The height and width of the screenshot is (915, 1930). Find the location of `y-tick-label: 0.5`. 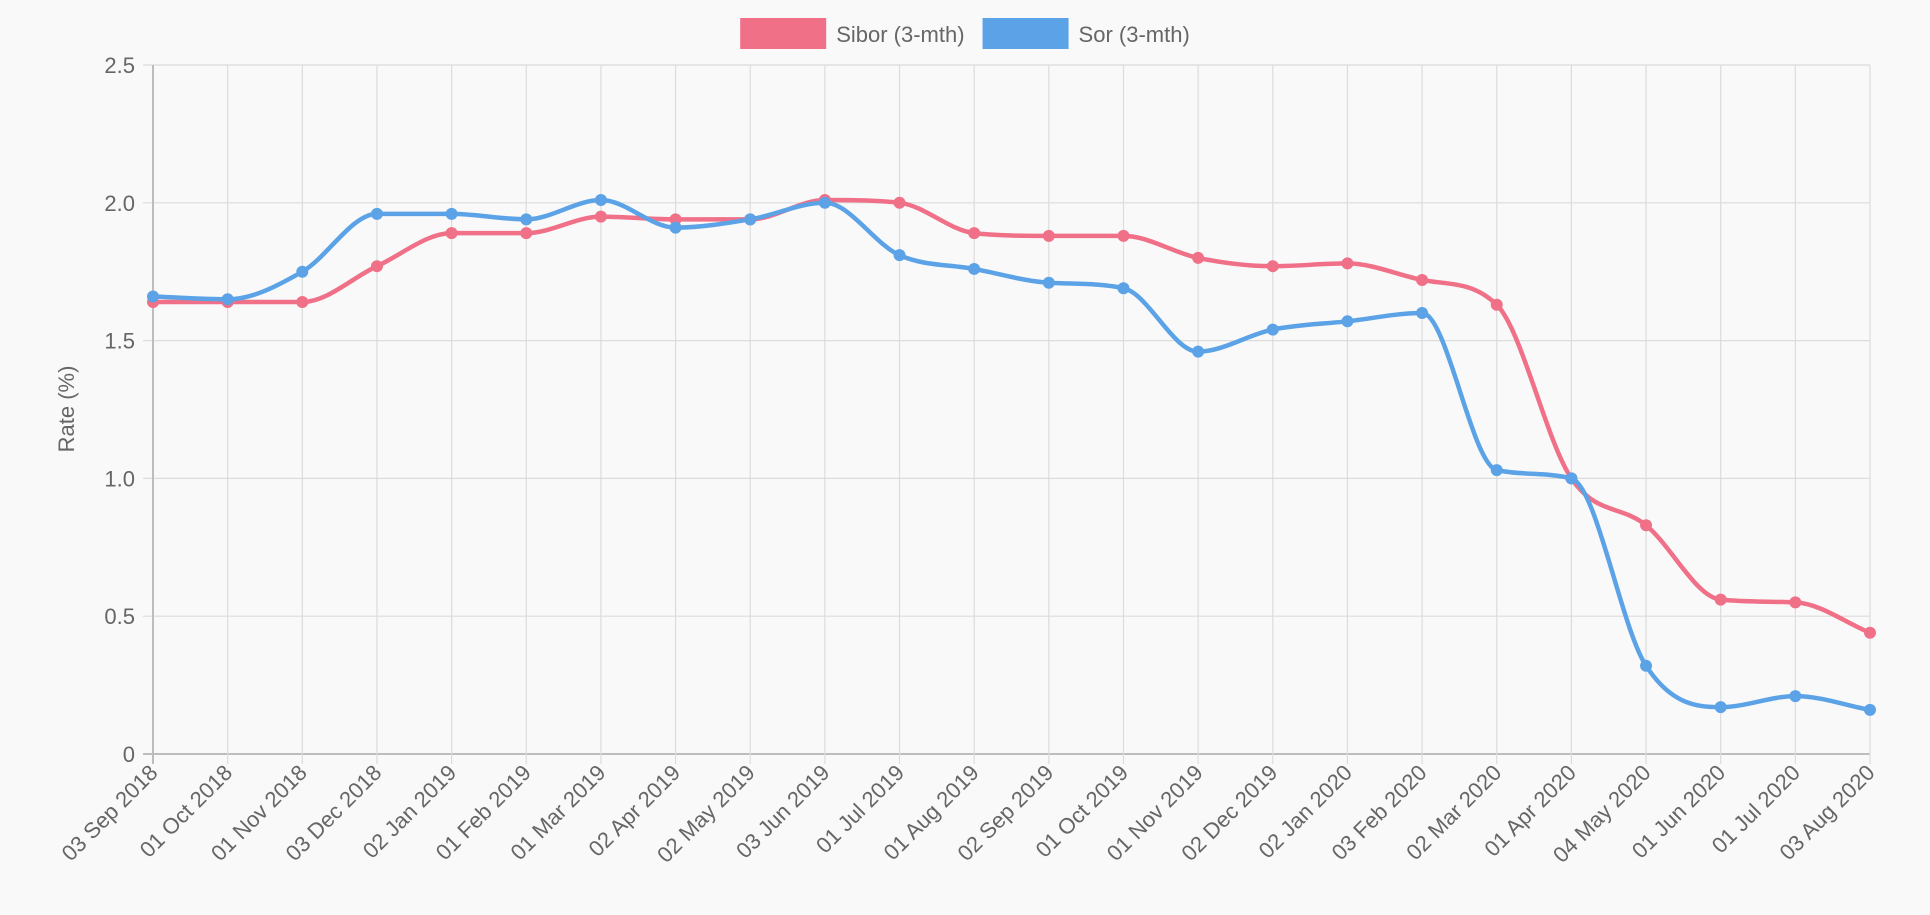

y-tick-label: 0.5 is located at coordinates (119, 616).